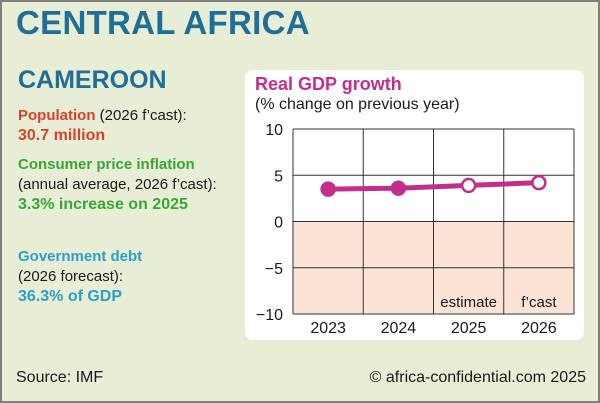  What do you see at coordinates (328, 328) in the screenshot?
I see `x-tick-label: 2023` at bounding box center [328, 328].